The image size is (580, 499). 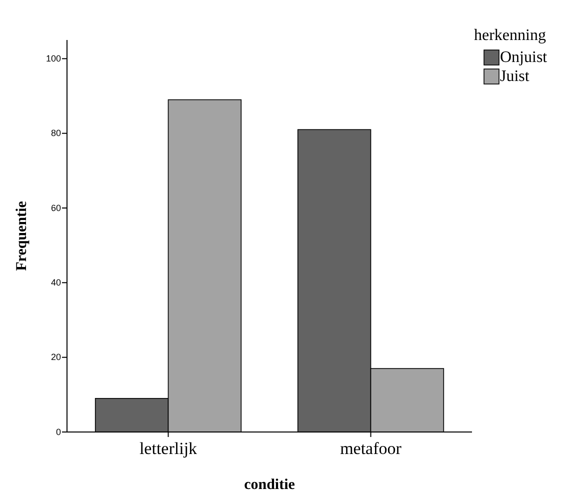 I want to click on legend-label: Juist, so click(x=515, y=76).